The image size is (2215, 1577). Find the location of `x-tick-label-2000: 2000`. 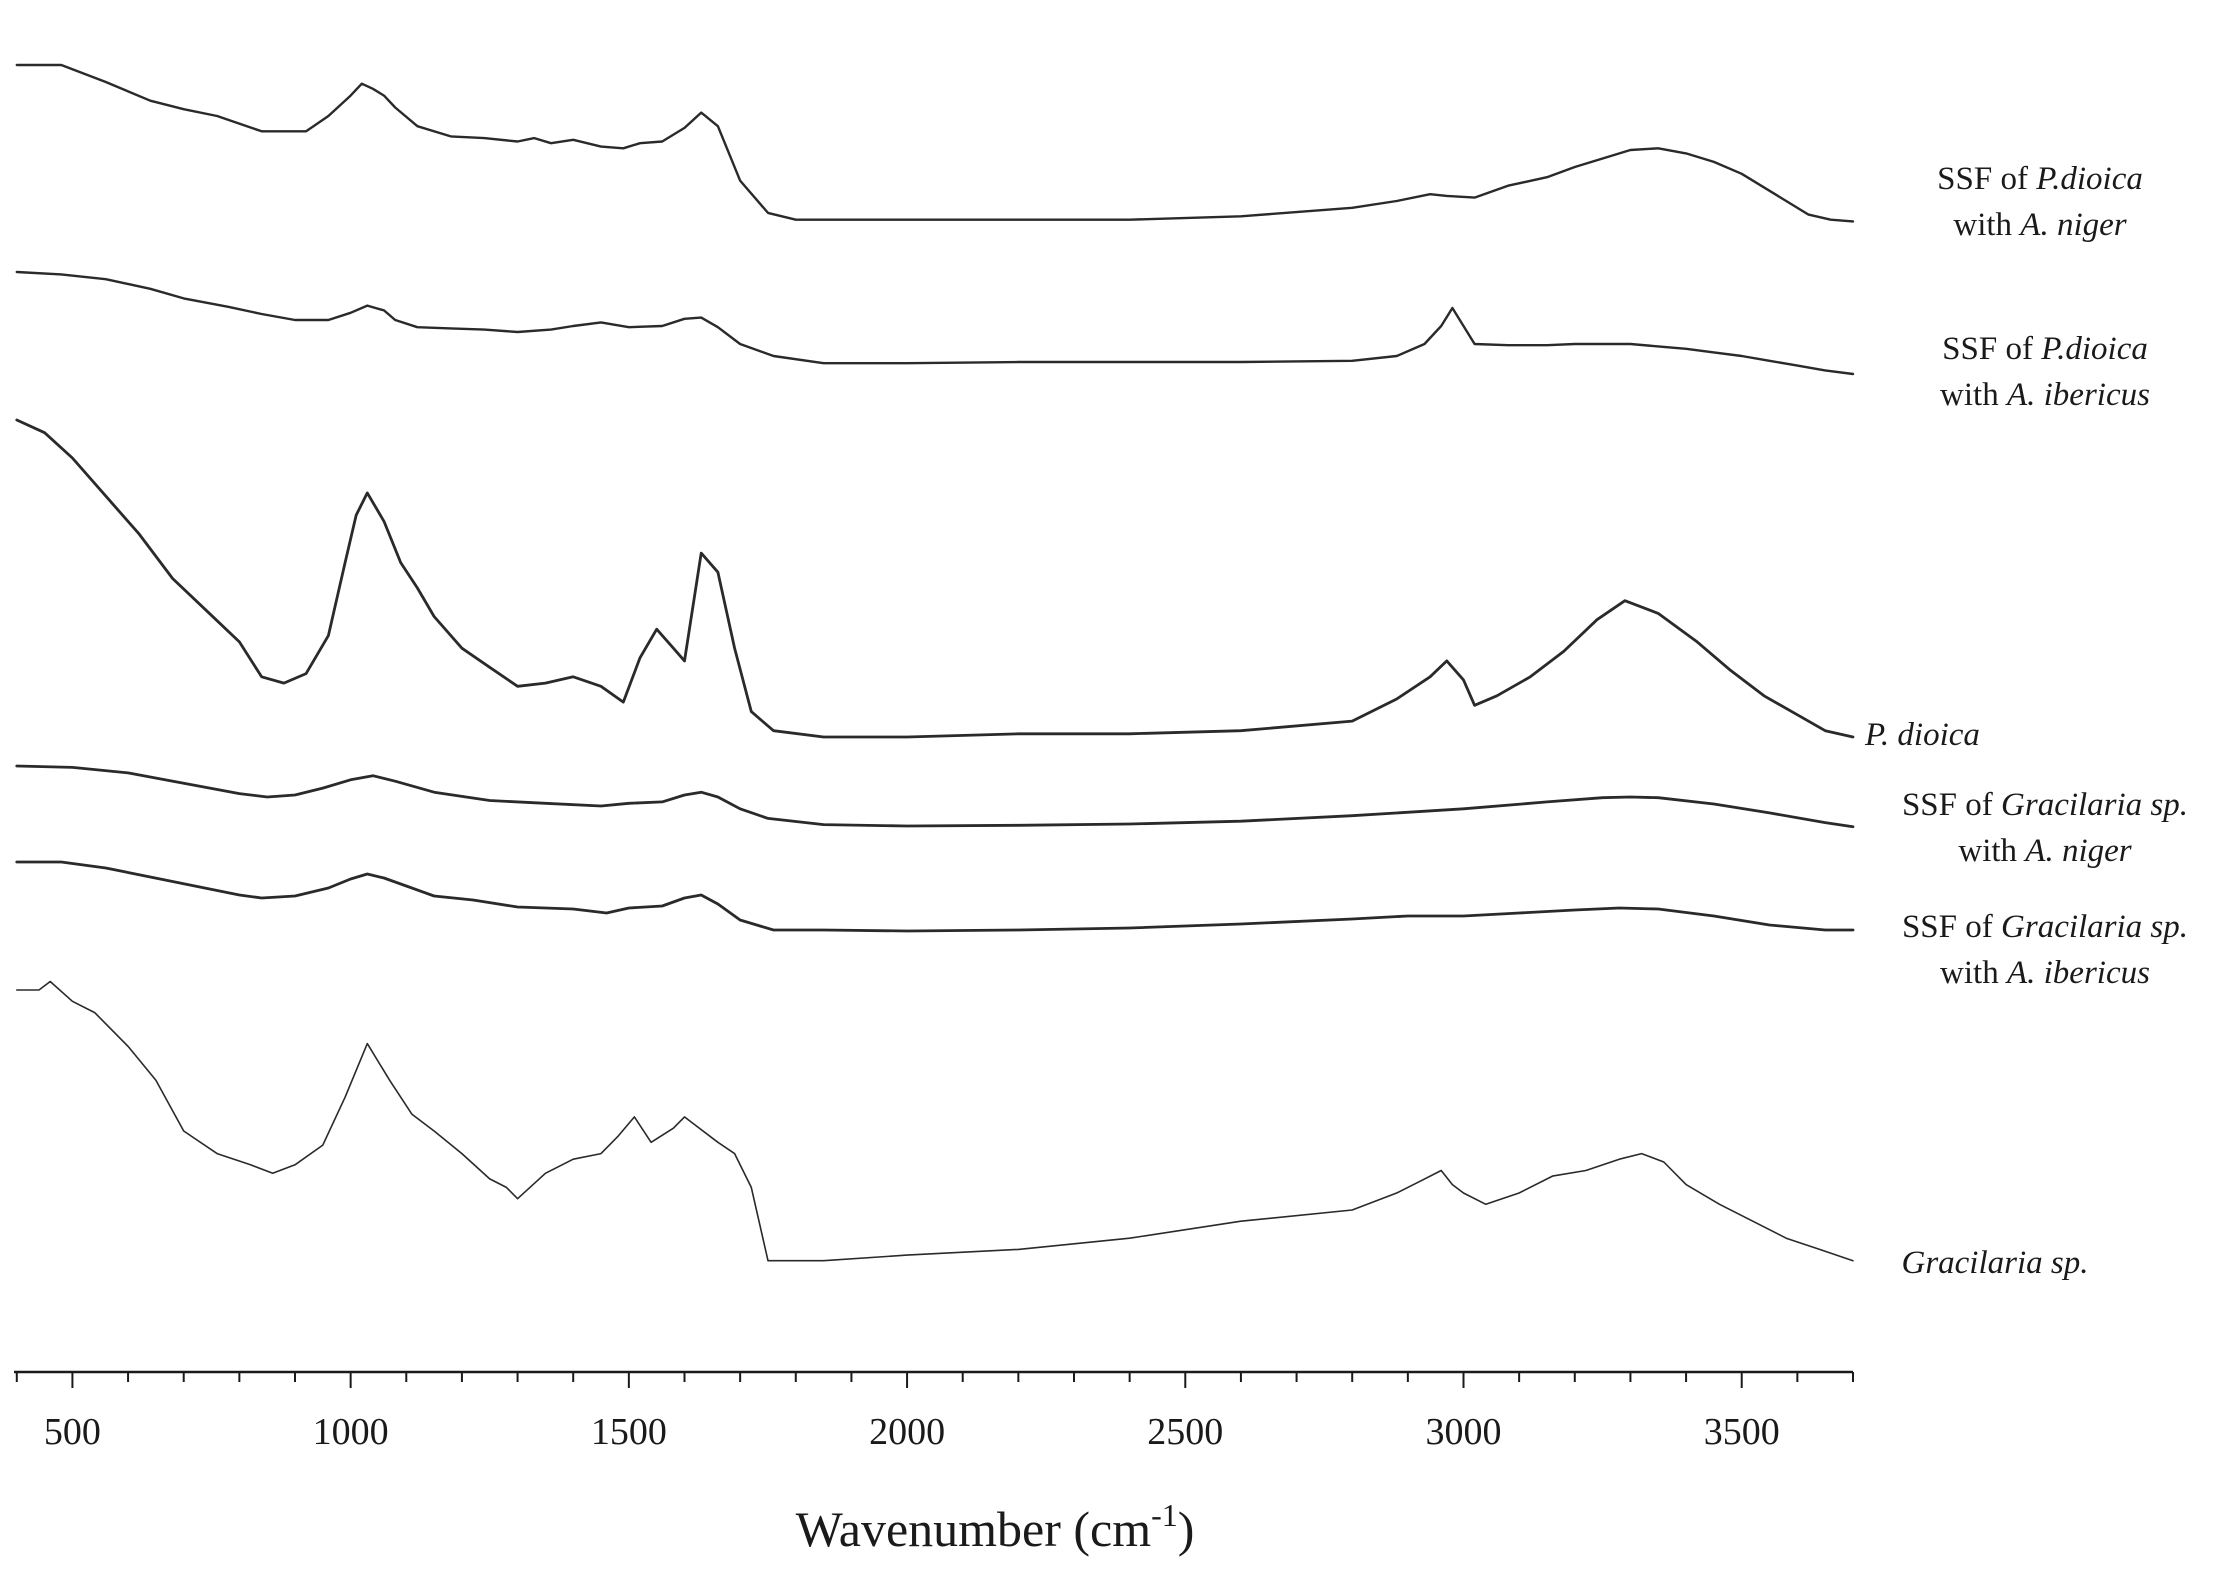

x-tick-label-2000: 2000 is located at coordinates (907, 1432).